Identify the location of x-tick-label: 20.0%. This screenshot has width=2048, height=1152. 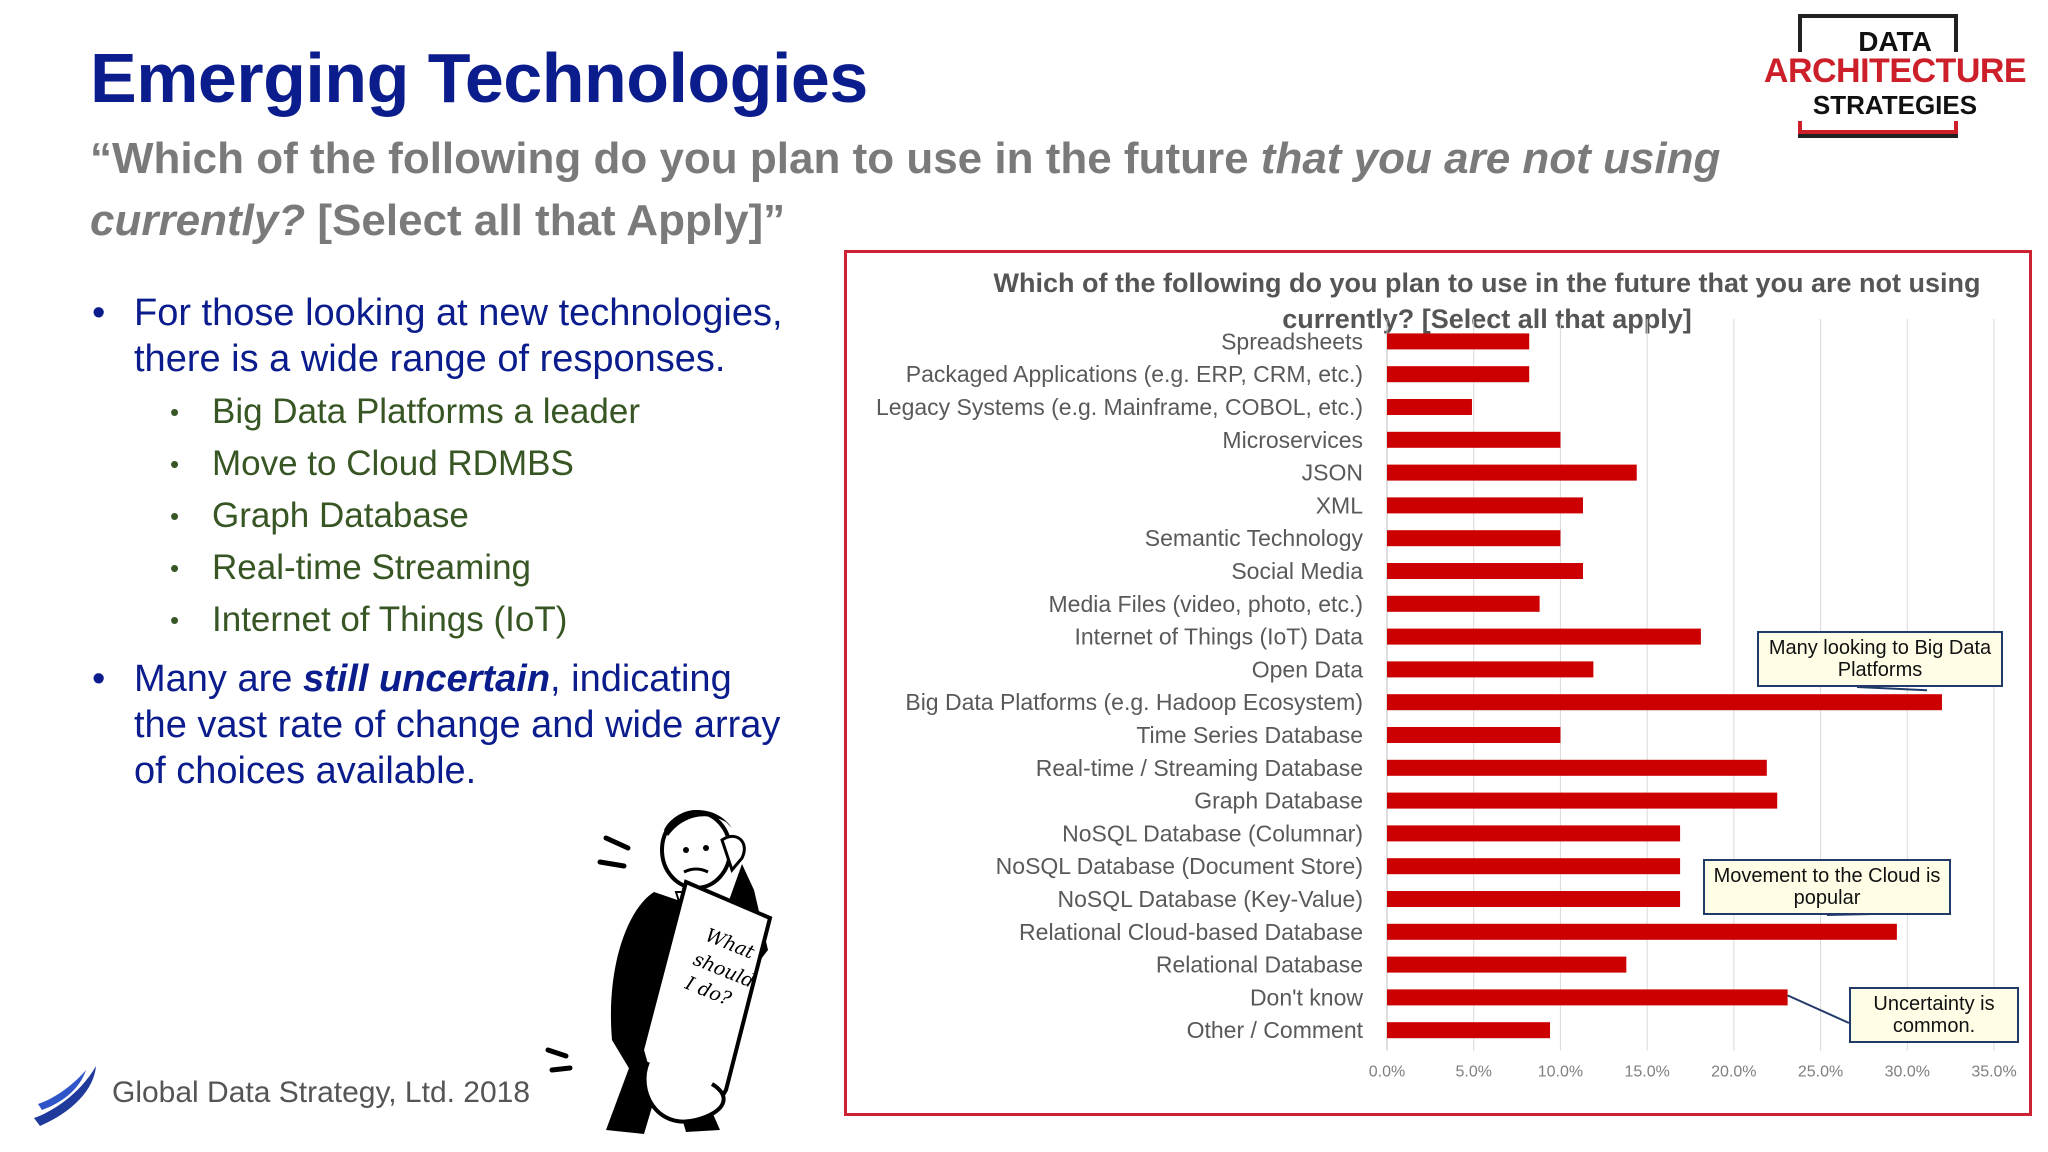
(1733, 1072).